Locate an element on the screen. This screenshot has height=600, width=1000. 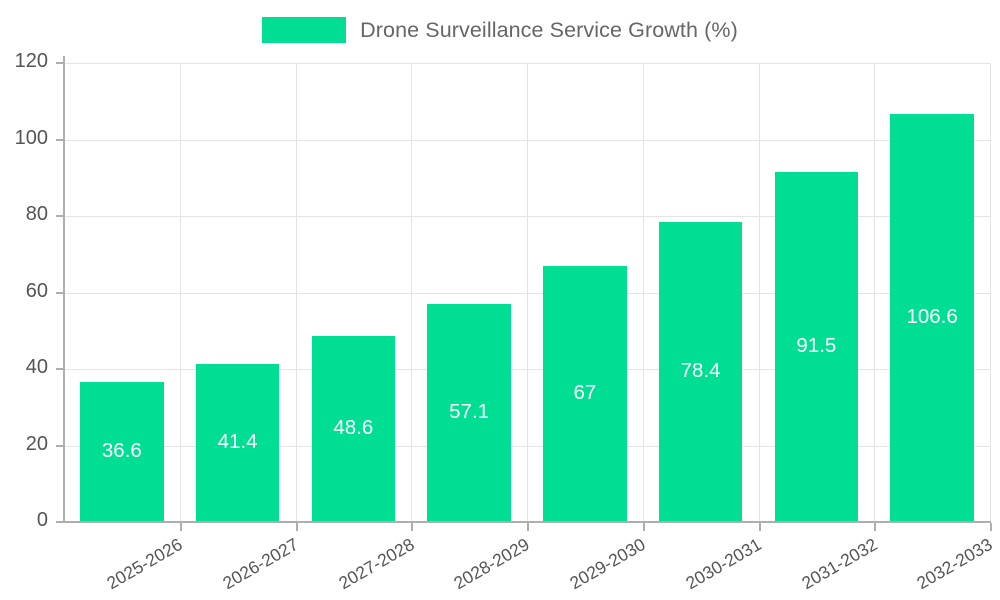
bar-value-label: 36.6 is located at coordinates (121, 450).